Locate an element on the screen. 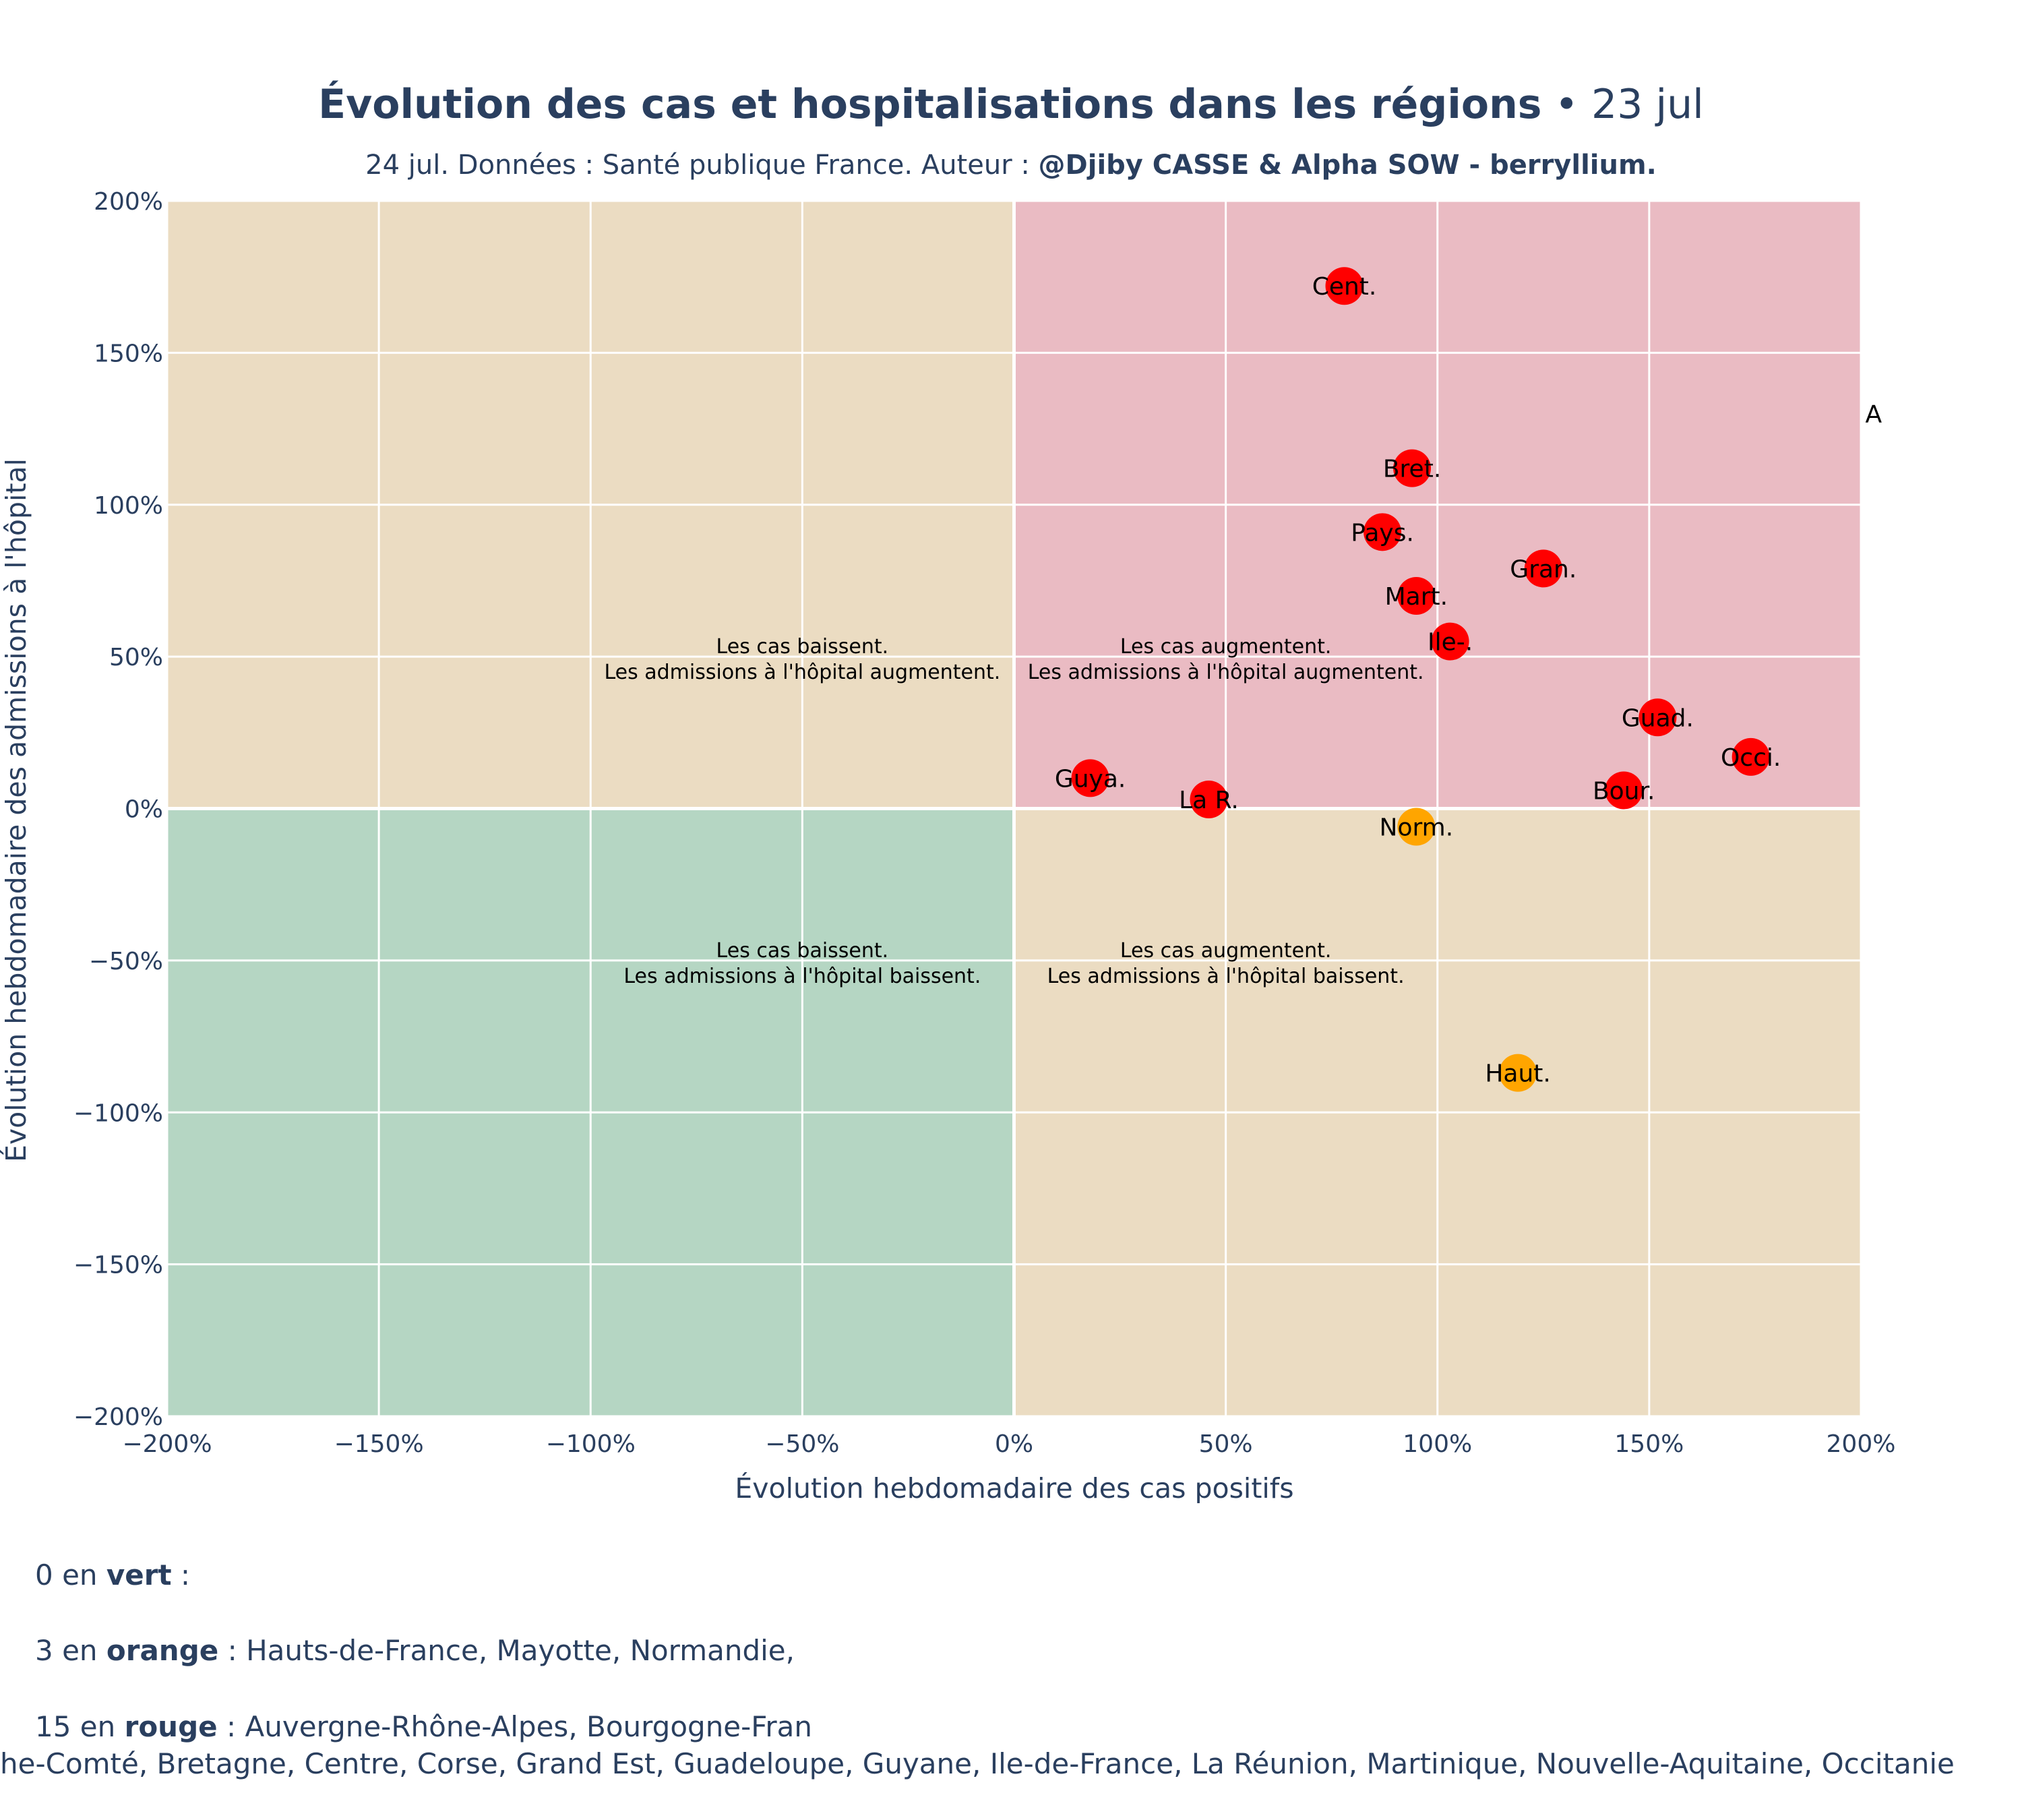 The image size is (2022, 1820). data-point: Gran. is located at coordinates (1543, 568).